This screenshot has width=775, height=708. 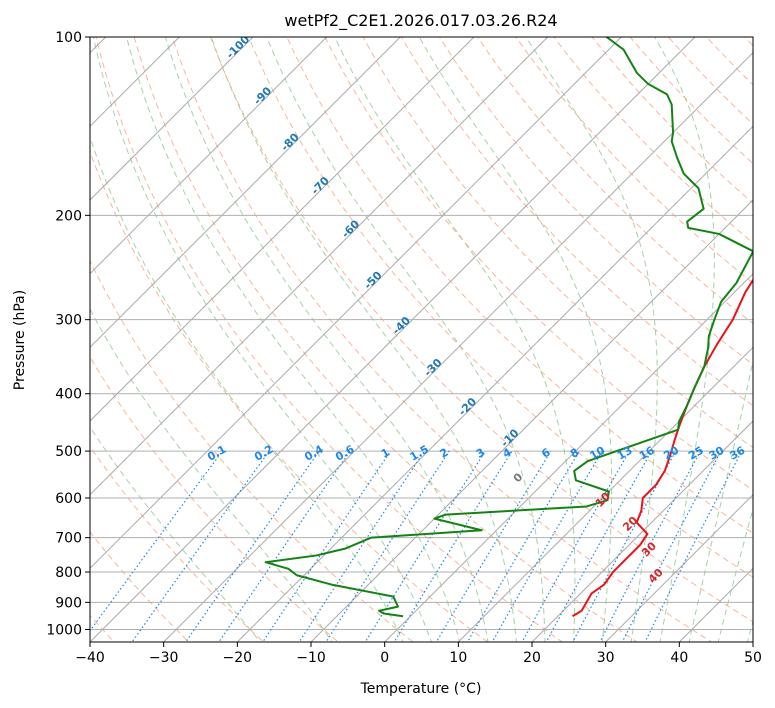 I want to click on x-tick-label: 30, so click(x=606, y=658).